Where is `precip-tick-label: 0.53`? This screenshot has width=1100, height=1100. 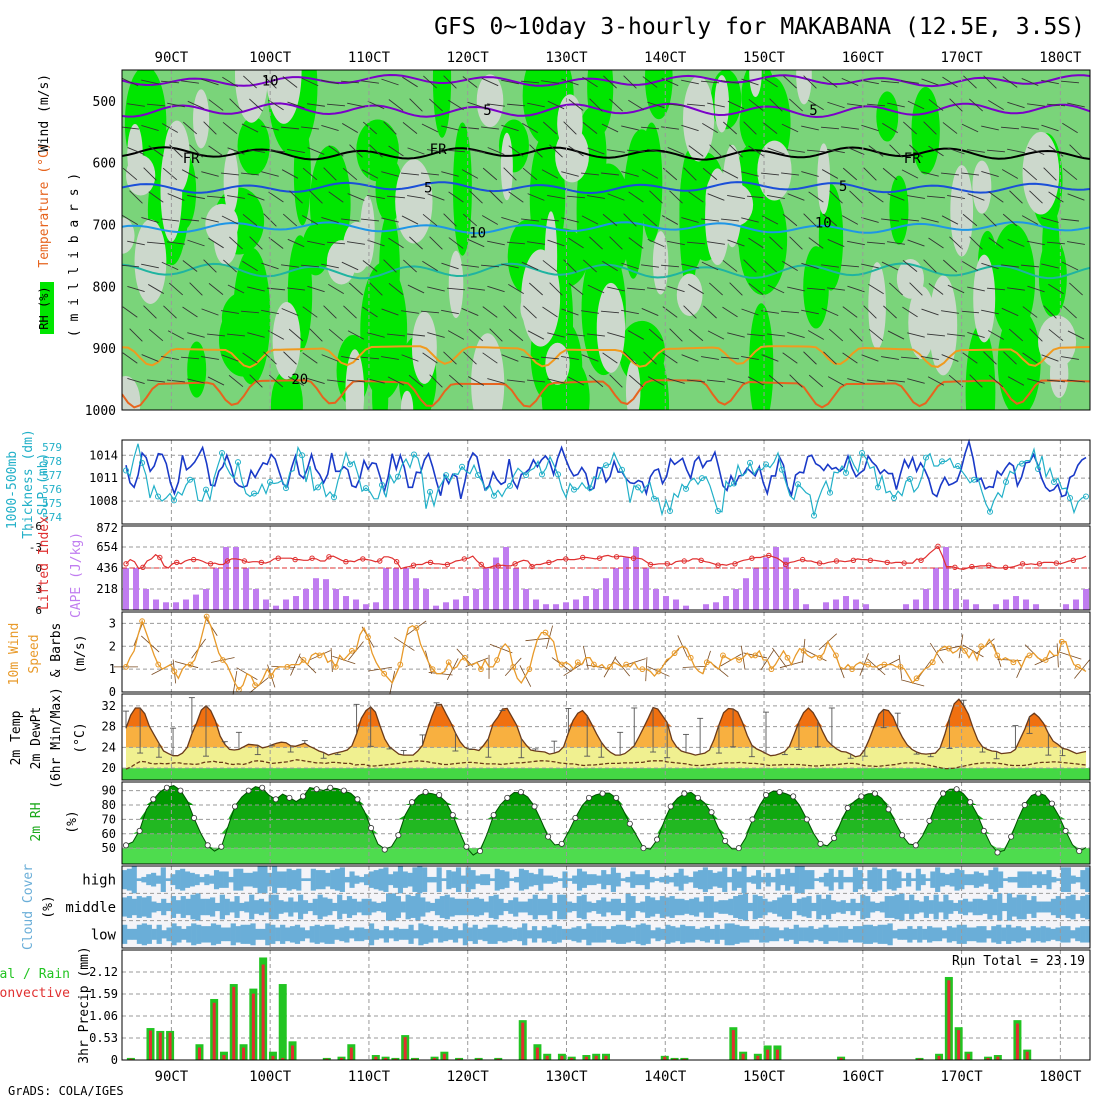
precip-tick-label: 0.53 is located at coordinates (103, 1038).